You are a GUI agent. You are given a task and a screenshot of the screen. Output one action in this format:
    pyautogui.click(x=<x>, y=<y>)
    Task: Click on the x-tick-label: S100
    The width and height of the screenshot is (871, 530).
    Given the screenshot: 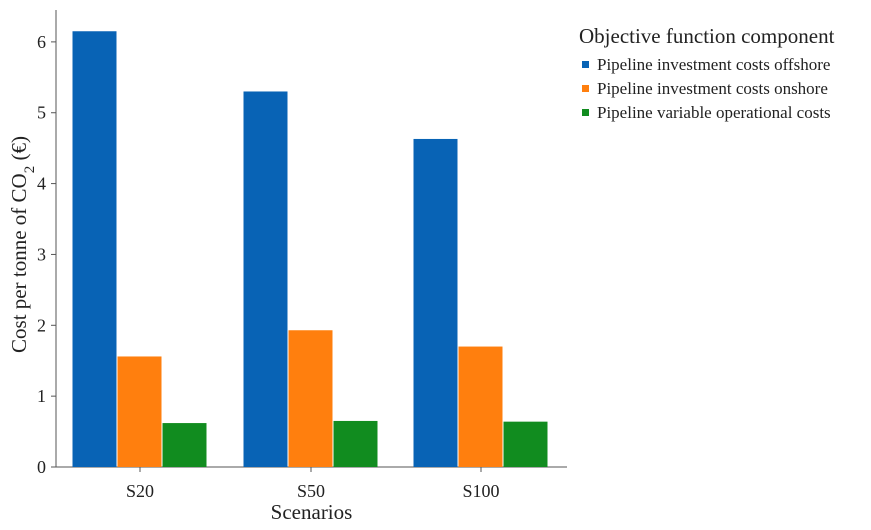 What is the action you would take?
    pyautogui.click(x=480, y=491)
    